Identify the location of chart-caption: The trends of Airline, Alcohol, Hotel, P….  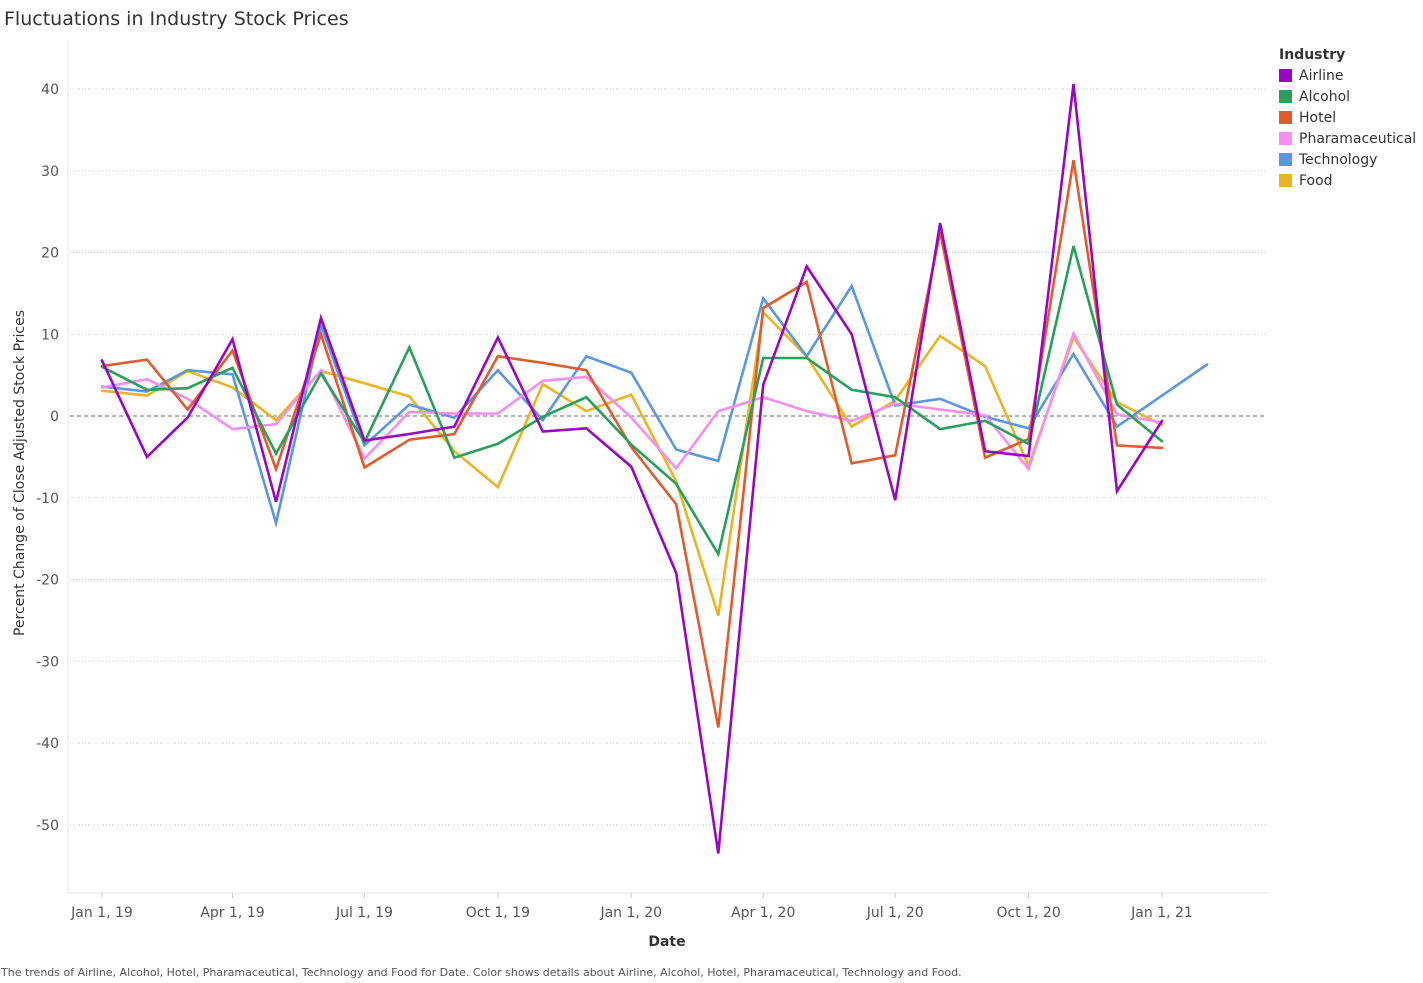
(481, 972).